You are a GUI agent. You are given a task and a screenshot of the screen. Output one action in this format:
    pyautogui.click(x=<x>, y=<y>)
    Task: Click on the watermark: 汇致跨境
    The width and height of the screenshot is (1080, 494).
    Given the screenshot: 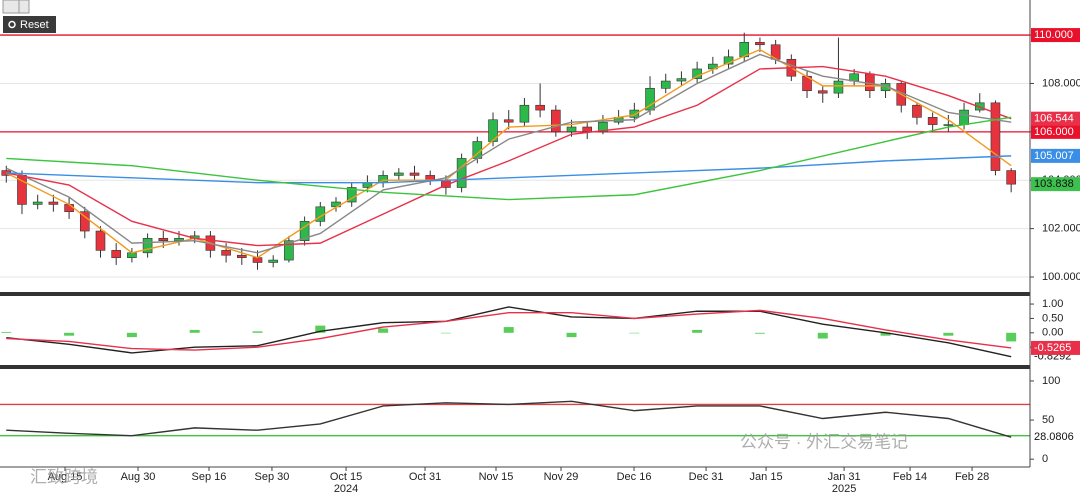 What is the action you would take?
    pyautogui.click(x=64, y=476)
    